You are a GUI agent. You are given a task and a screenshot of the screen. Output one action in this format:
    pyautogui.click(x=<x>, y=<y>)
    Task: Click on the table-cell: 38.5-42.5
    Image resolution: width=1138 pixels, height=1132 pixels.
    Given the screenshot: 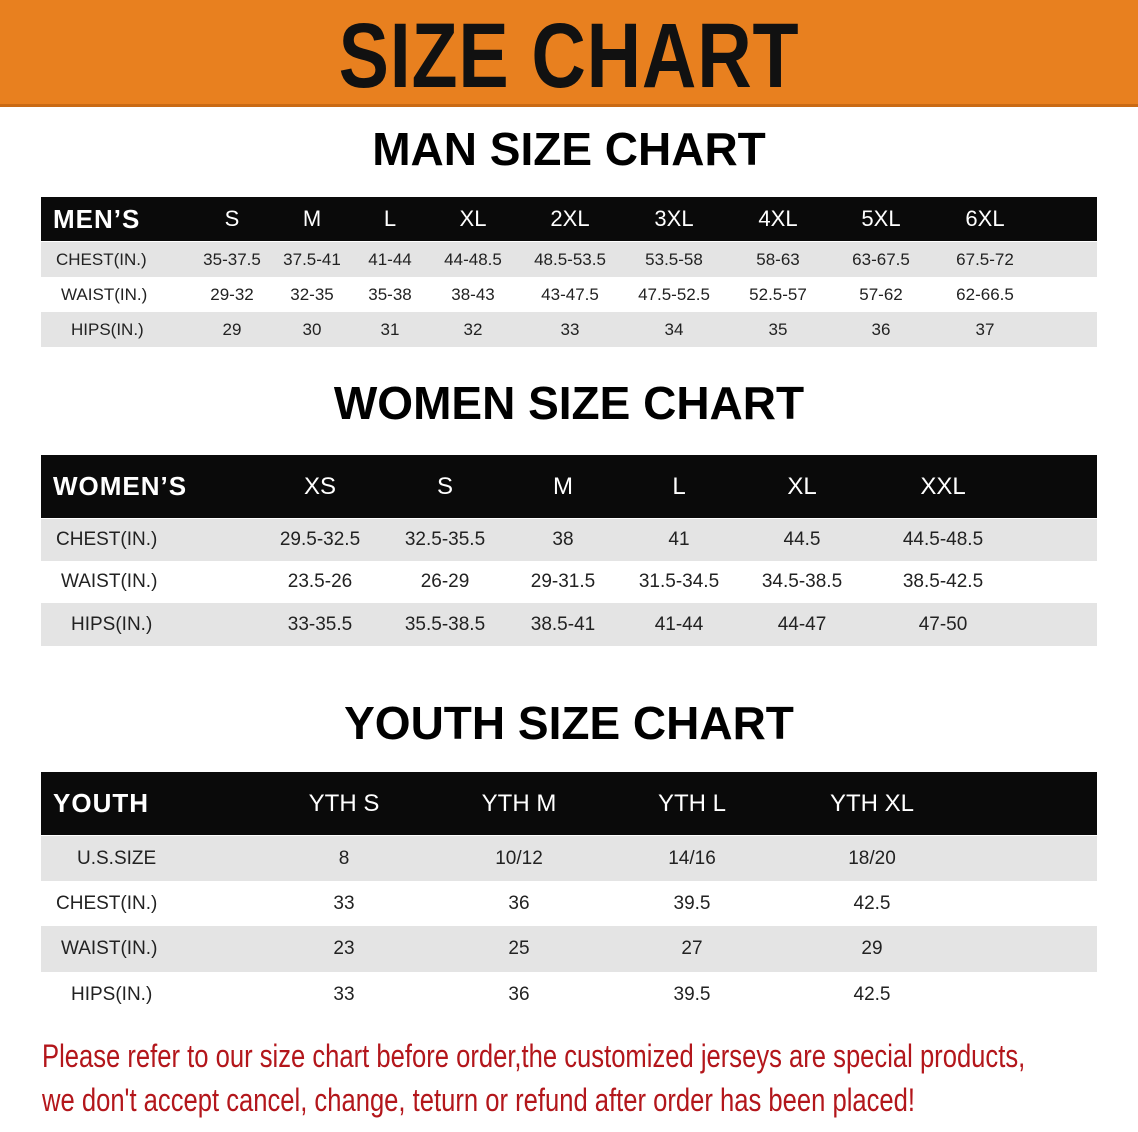 What is the action you would take?
    pyautogui.click(x=943, y=581)
    